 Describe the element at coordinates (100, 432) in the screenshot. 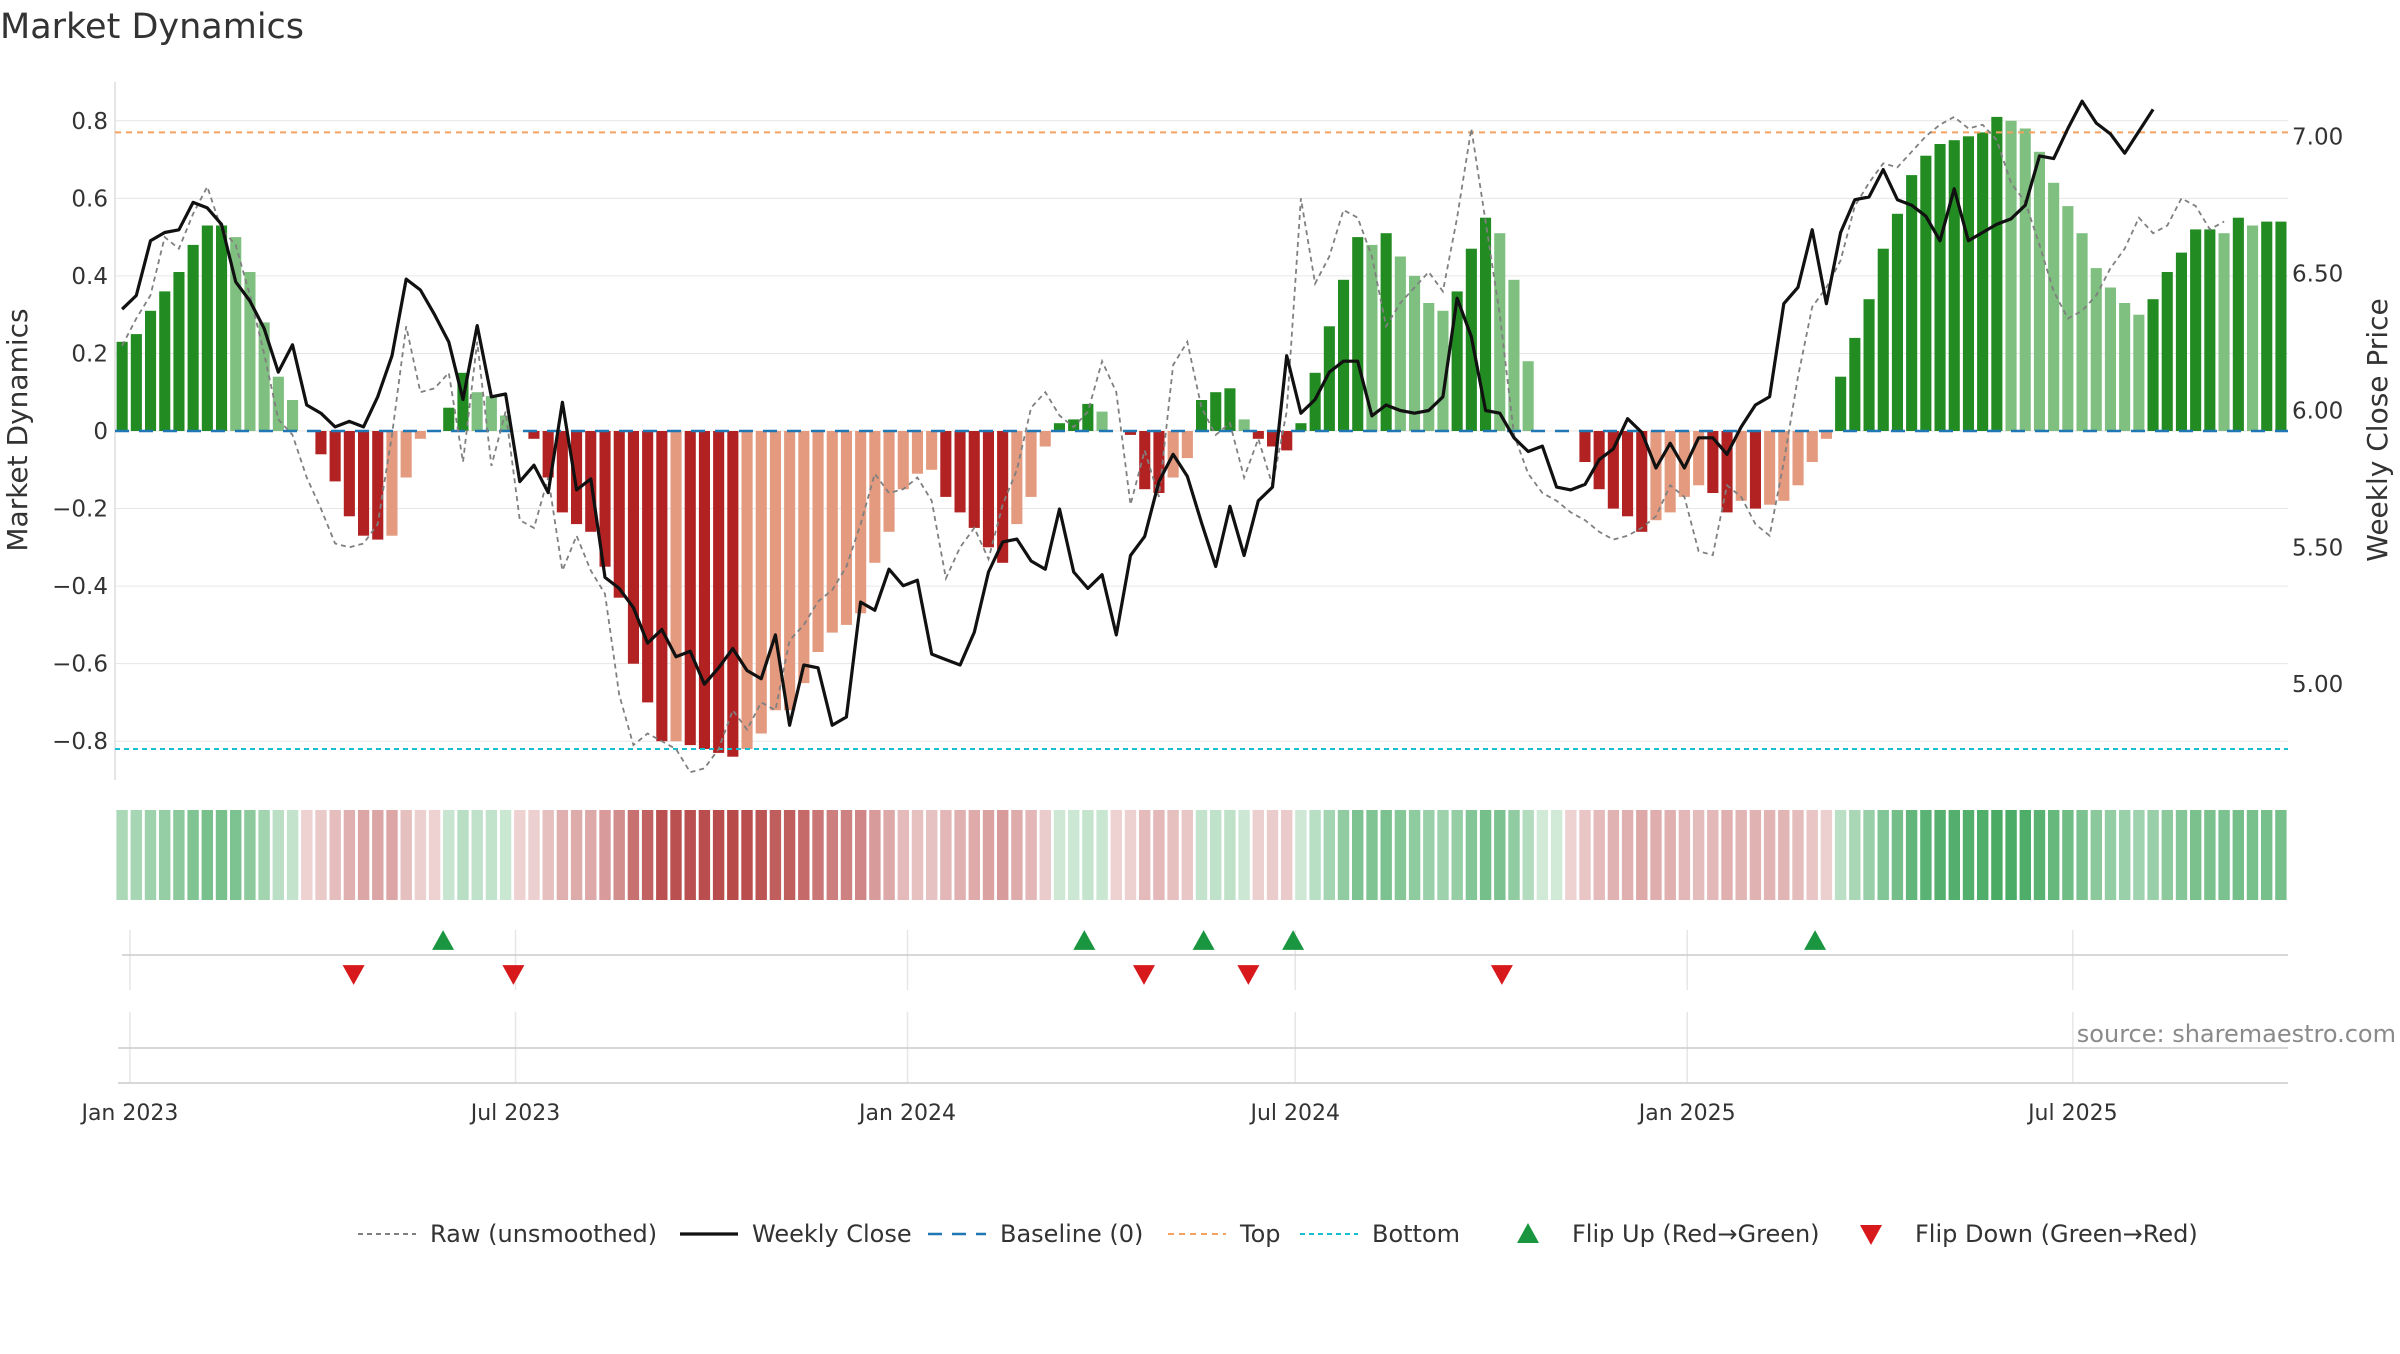

I see `y-tick-label: 0` at that location.